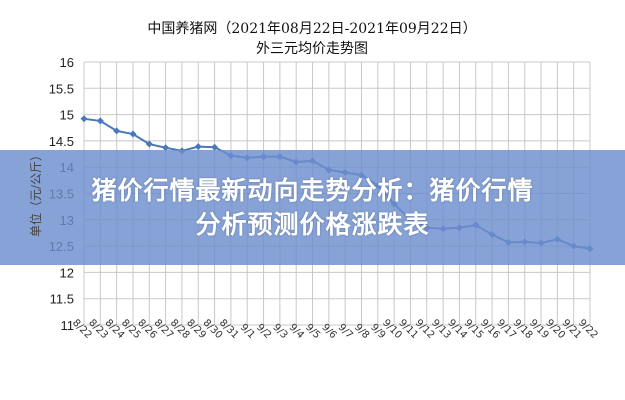  I want to click on y-tick-label: 16, so click(67, 62).